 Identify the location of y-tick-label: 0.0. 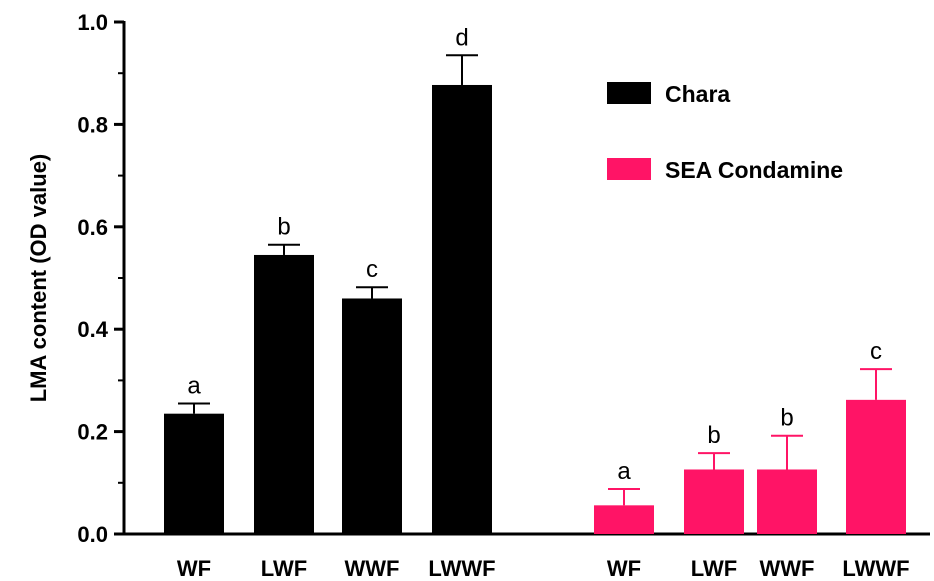
(92, 534).